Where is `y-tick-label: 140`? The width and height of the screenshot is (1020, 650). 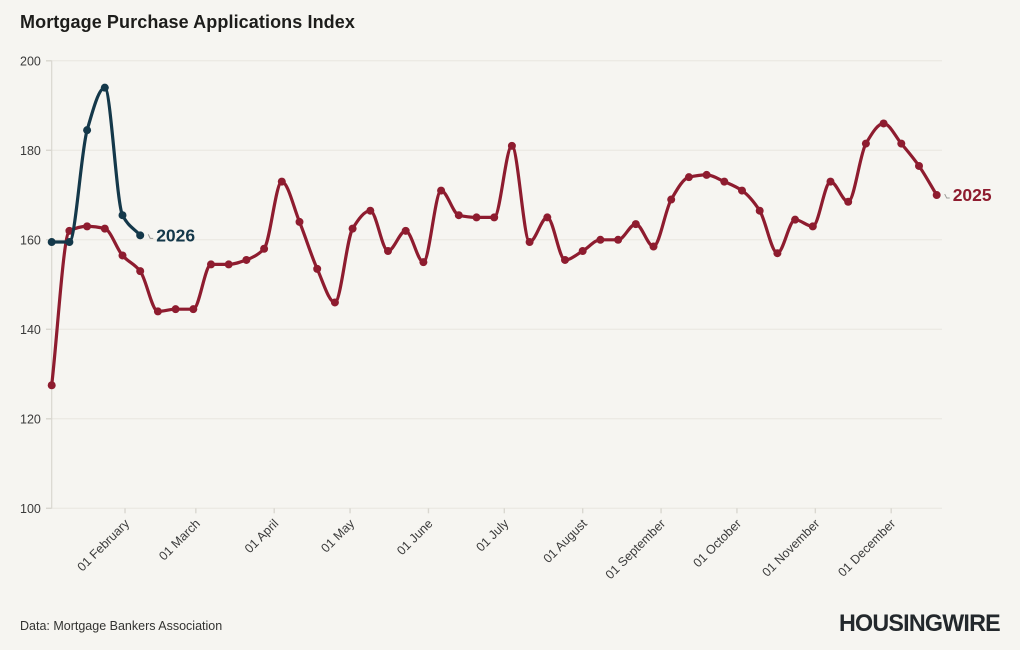 y-tick-label: 140 is located at coordinates (30, 330).